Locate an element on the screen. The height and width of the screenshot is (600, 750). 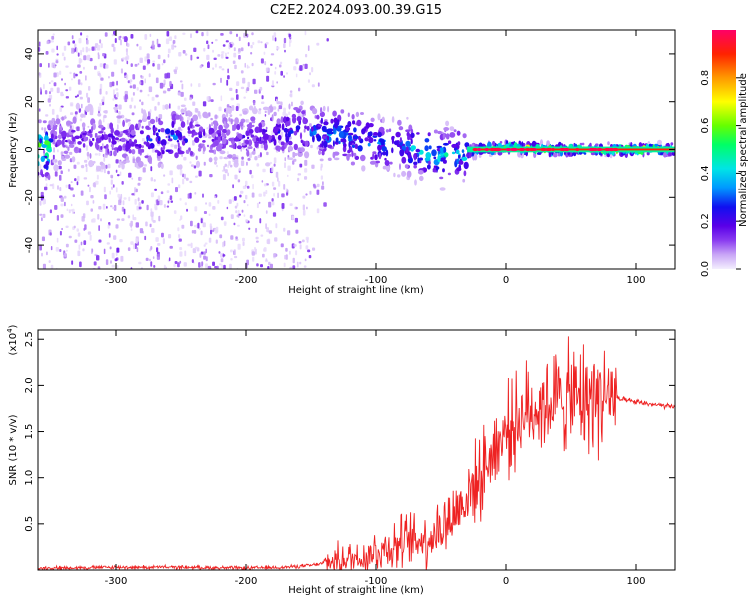
x-tick-label: -300 is located at coordinates (116, 581).